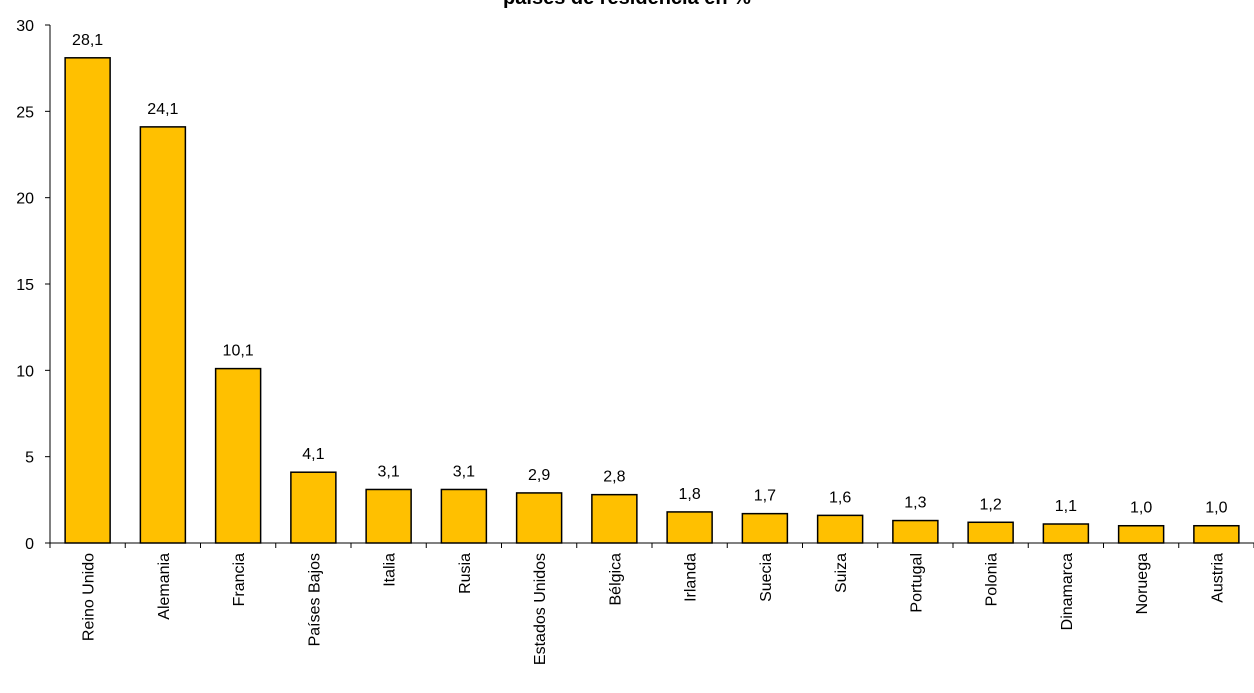  I want to click on x-category-label: Francia, so click(239, 579).